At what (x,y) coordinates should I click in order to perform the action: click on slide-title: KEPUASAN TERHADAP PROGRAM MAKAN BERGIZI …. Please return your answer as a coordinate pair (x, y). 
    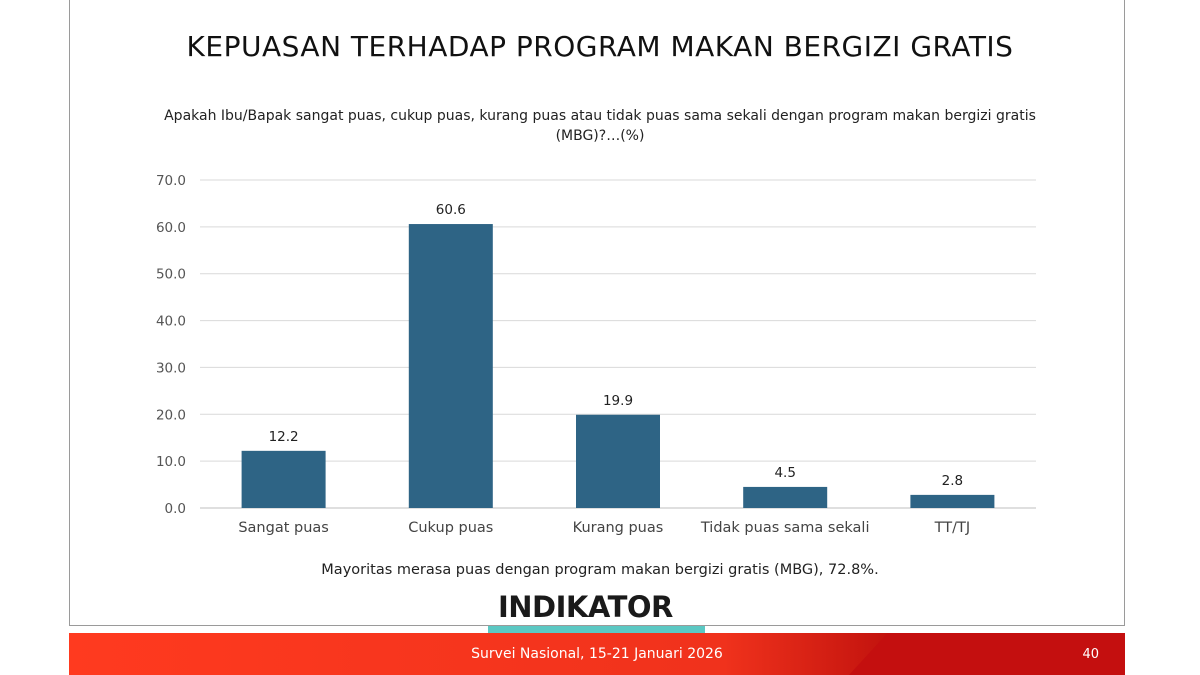
    Looking at the image, I should click on (600, 46).